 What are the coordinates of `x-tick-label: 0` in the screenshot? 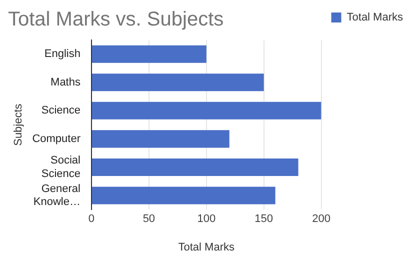 It's located at (91, 219).